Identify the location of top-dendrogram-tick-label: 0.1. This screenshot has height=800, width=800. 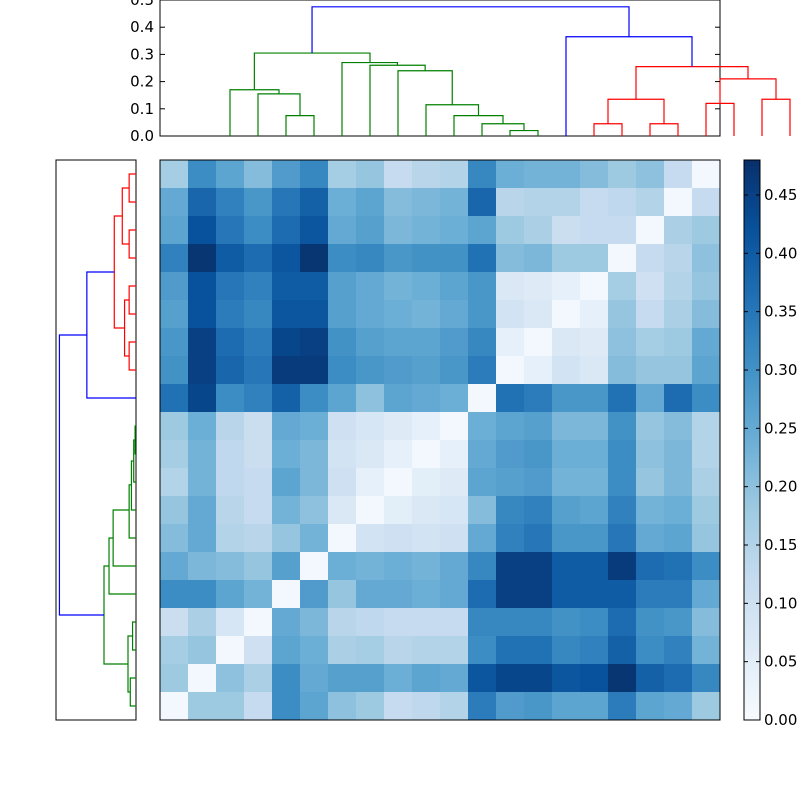
(142, 109).